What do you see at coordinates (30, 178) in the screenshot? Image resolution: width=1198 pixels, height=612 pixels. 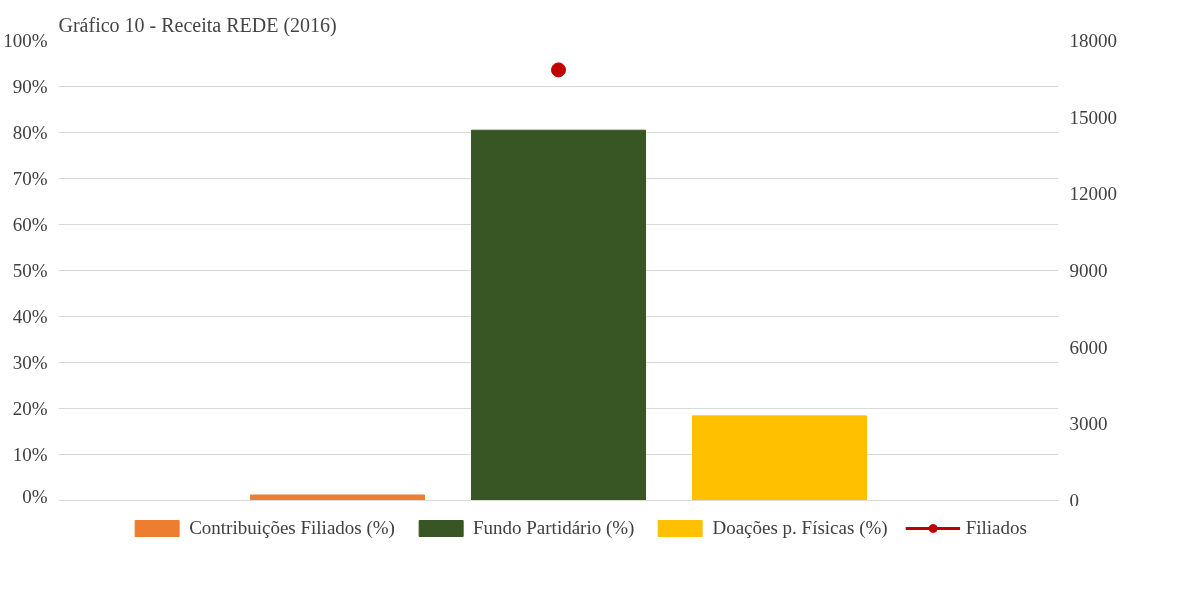 I see `y-tick-label: 70%` at bounding box center [30, 178].